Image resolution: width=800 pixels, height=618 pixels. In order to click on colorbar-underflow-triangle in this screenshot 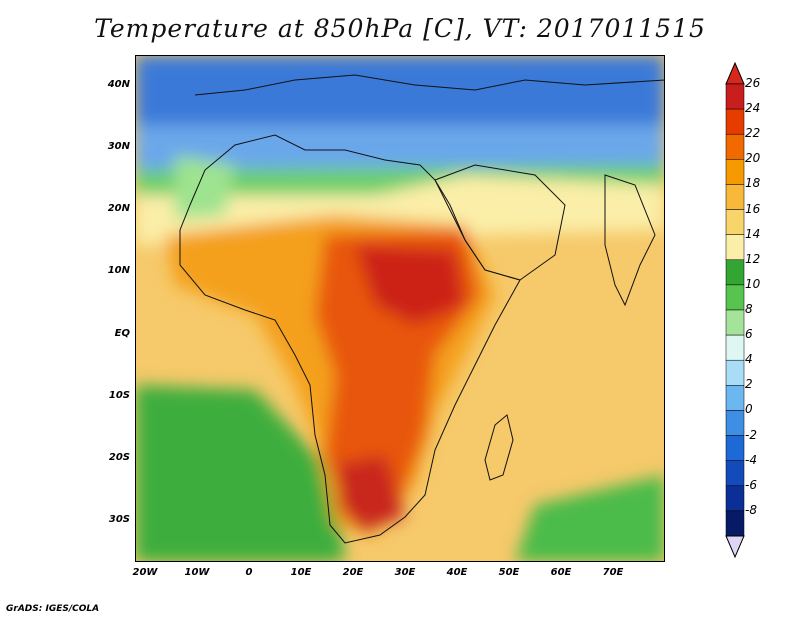, I will do `click(735, 546)`.